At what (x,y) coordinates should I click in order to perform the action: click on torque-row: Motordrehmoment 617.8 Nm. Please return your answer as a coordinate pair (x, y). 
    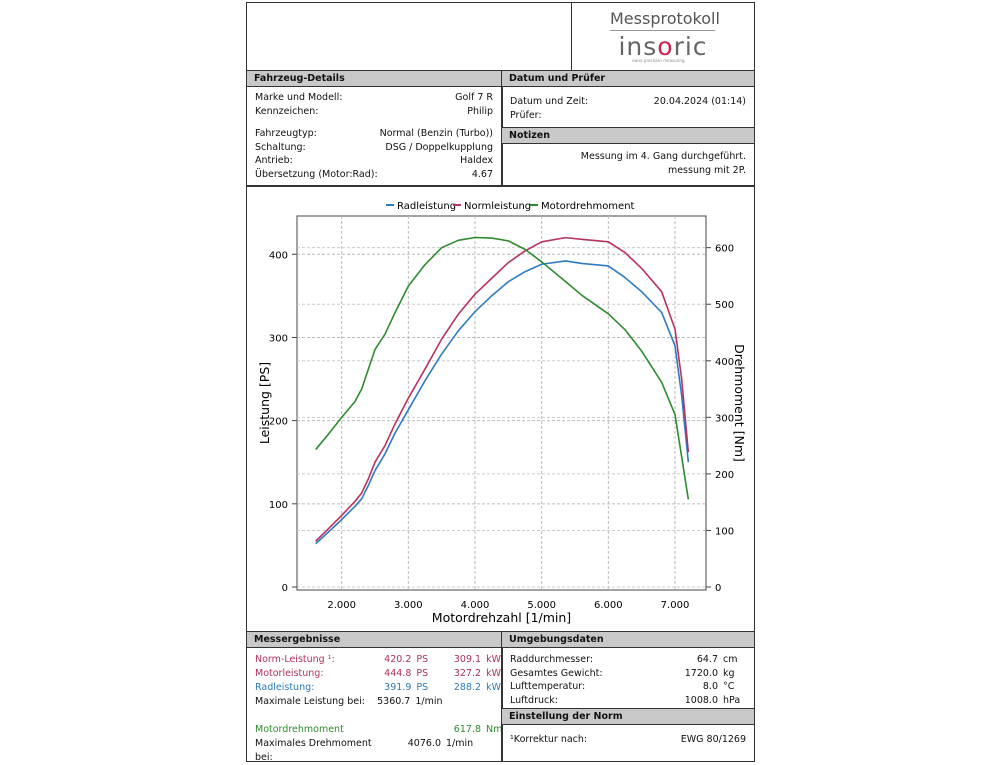
    Looking at the image, I should click on (375, 730).